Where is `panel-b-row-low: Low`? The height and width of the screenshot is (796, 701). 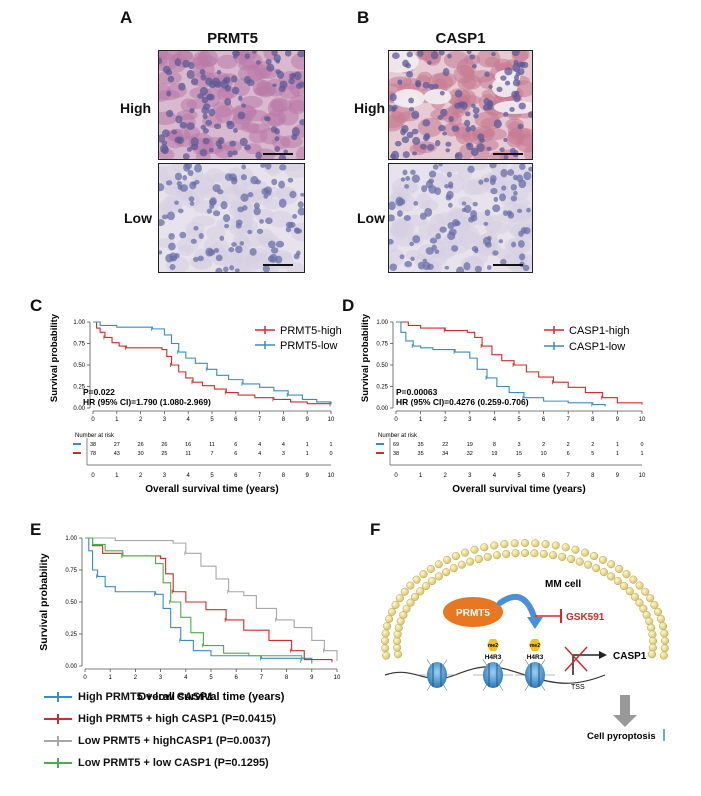 panel-b-row-low: Low is located at coordinates (371, 218).